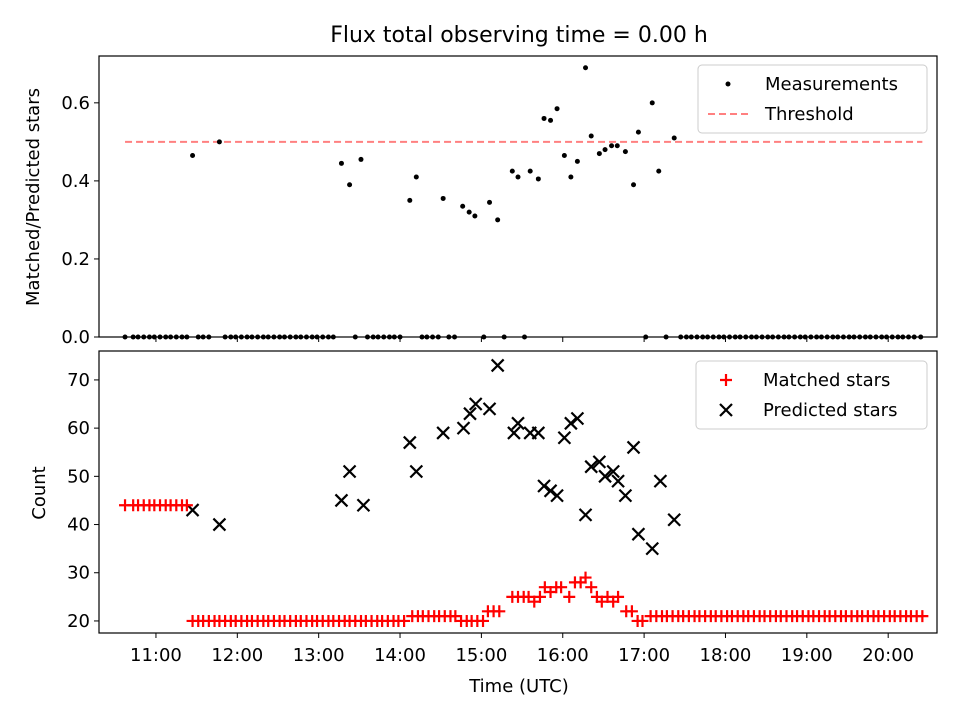 The image size is (960, 720). Describe the element at coordinates (726, 380) in the screenshot. I see `legend-matched-marker` at that location.